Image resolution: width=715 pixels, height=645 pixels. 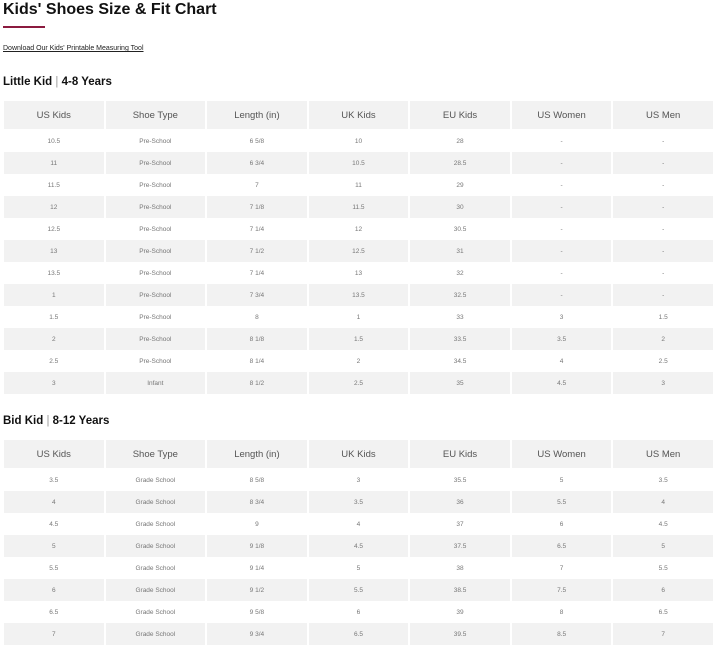 I want to click on table-row: 2.5 Pre-School 8 1/4 2 34.5 4 2.5, so click(x=358, y=361).